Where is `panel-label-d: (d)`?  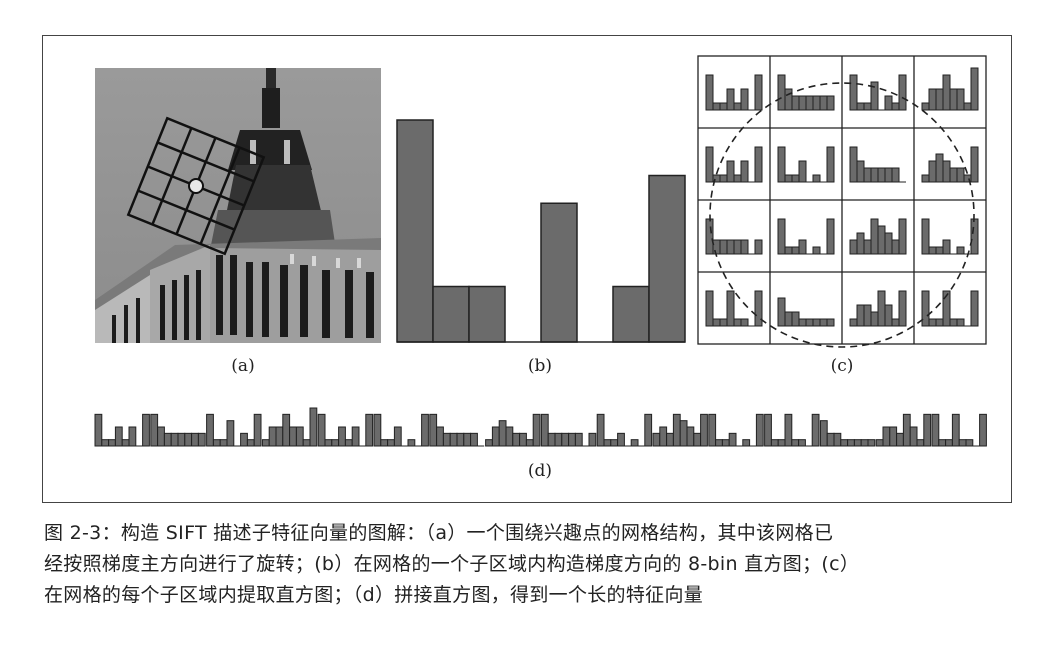
panel-label-d: (d) is located at coordinates (540, 471).